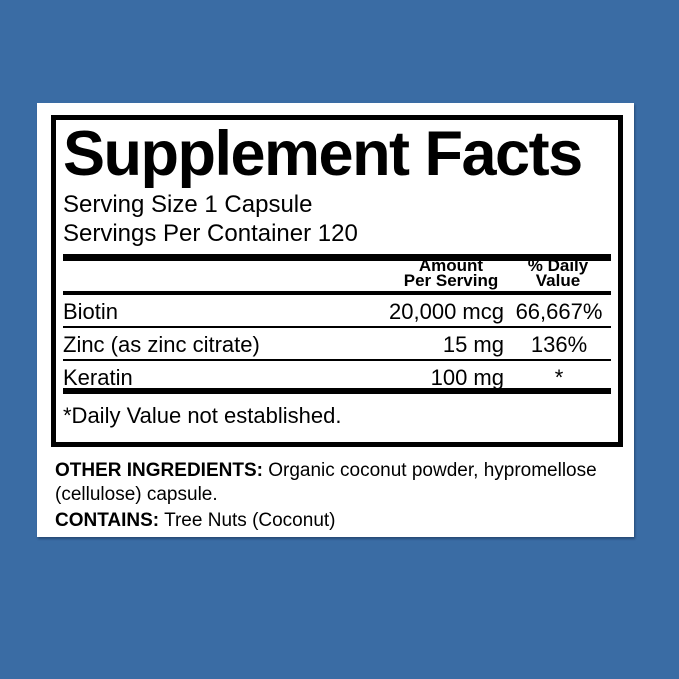 The image size is (679, 679). Describe the element at coordinates (136, 494) in the screenshot. I see `other-ingredients-line2: (cellulose) capsule.` at that location.